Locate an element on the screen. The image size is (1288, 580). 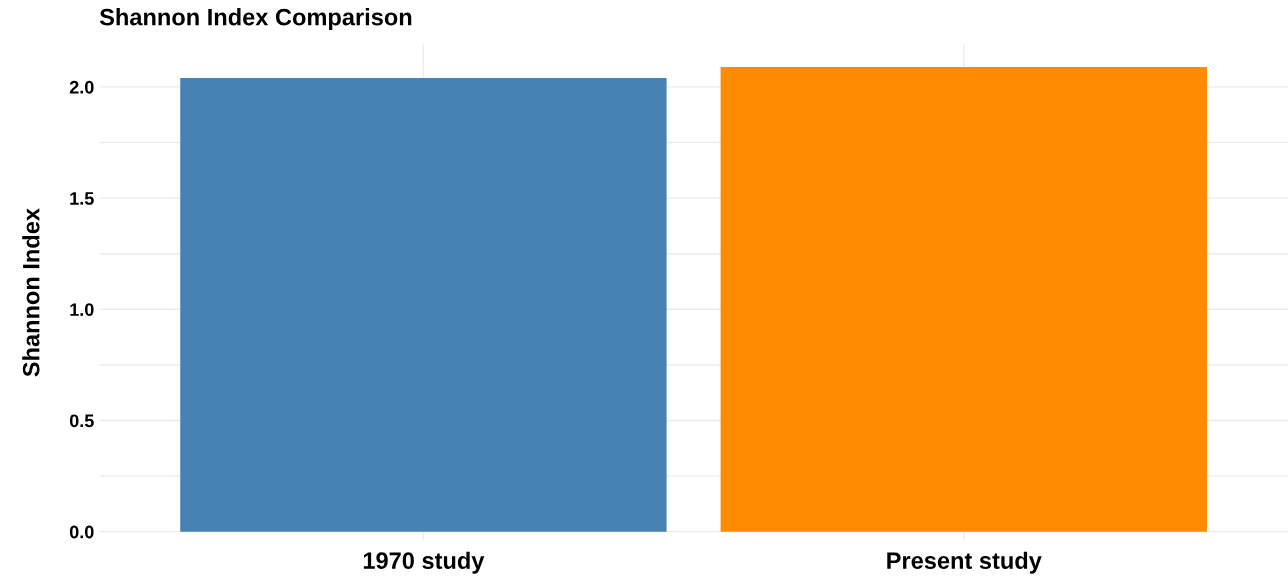
y-tick-label: 1.0 is located at coordinates (82, 310).